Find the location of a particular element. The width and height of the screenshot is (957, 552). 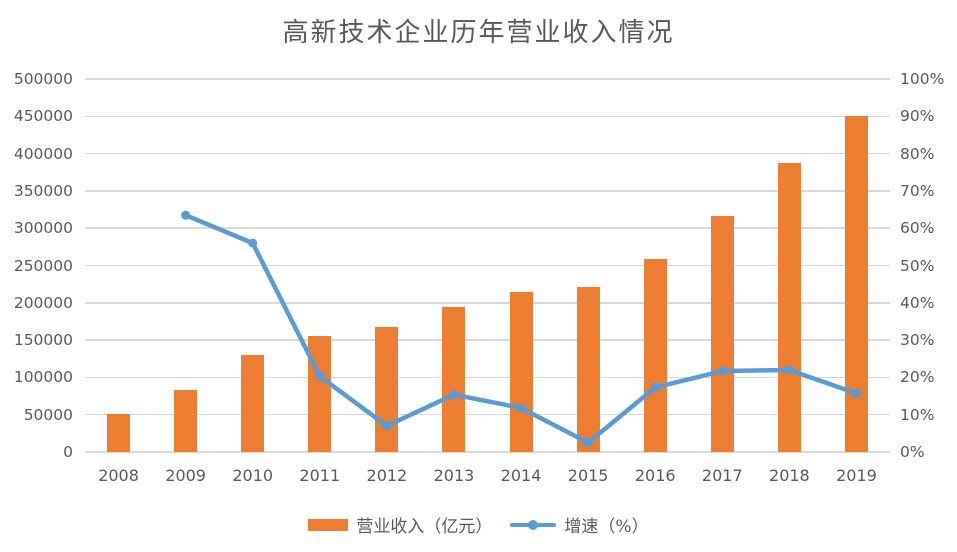

bar-2016 is located at coordinates (655, 355).